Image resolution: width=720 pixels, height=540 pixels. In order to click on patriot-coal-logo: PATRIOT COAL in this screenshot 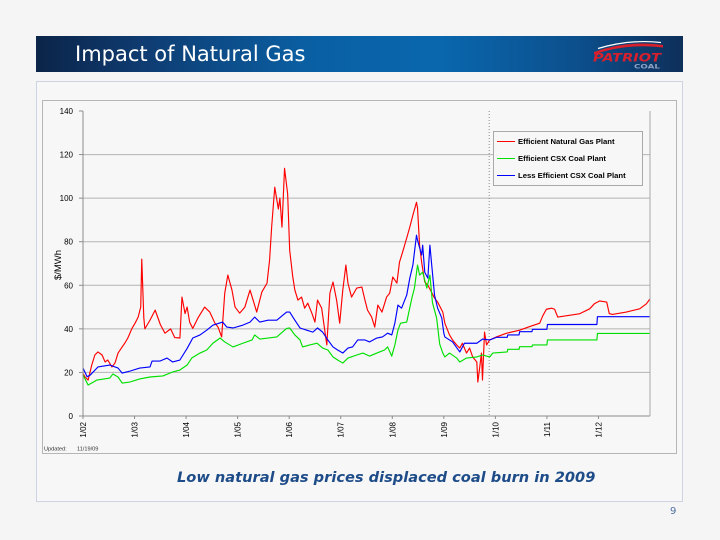, I will do `click(628, 55)`.